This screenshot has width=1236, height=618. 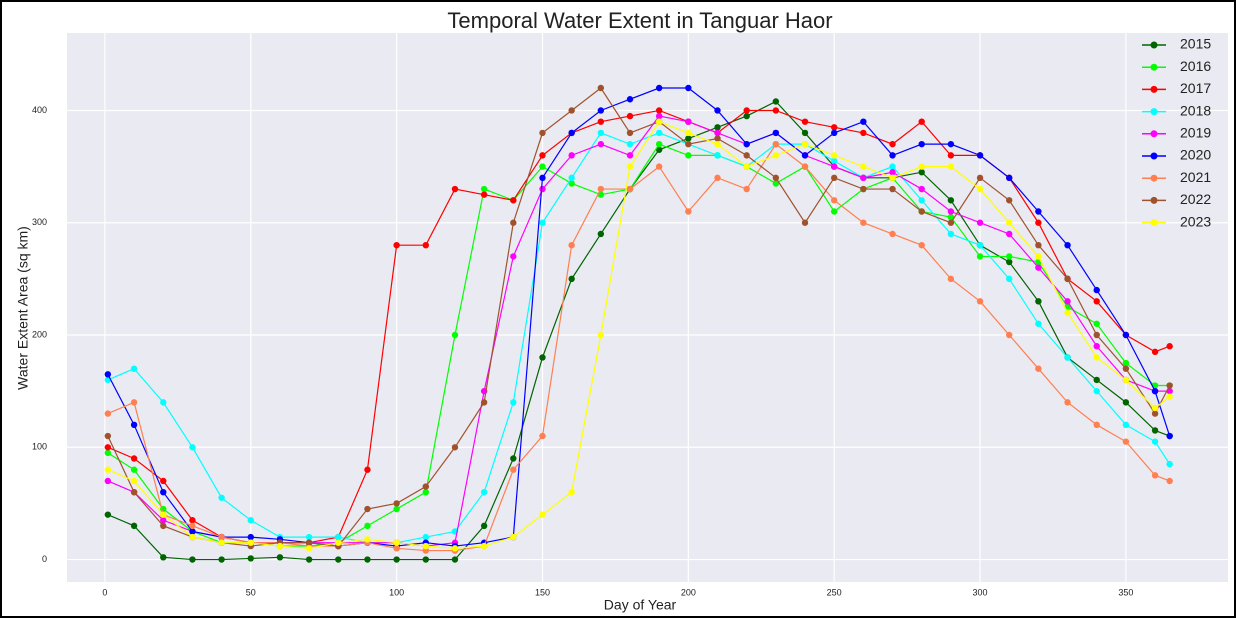 What do you see at coordinates (23, 308) in the screenshot?
I see `y-axis-label: Water Extent Area (sq km)` at bounding box center [23, 308].